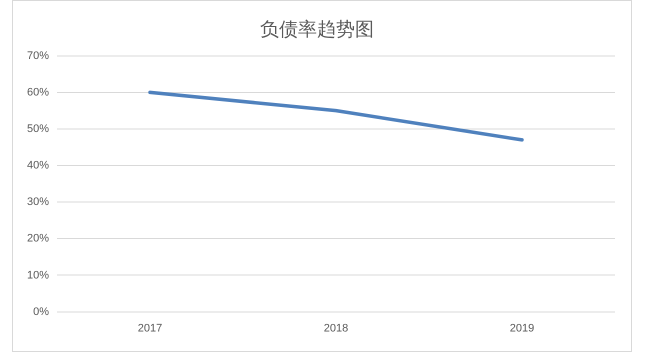  Describe the element at coordinates (317, 29) in the screenshot. I see `chart-title: 负债率趋势图` at that location.